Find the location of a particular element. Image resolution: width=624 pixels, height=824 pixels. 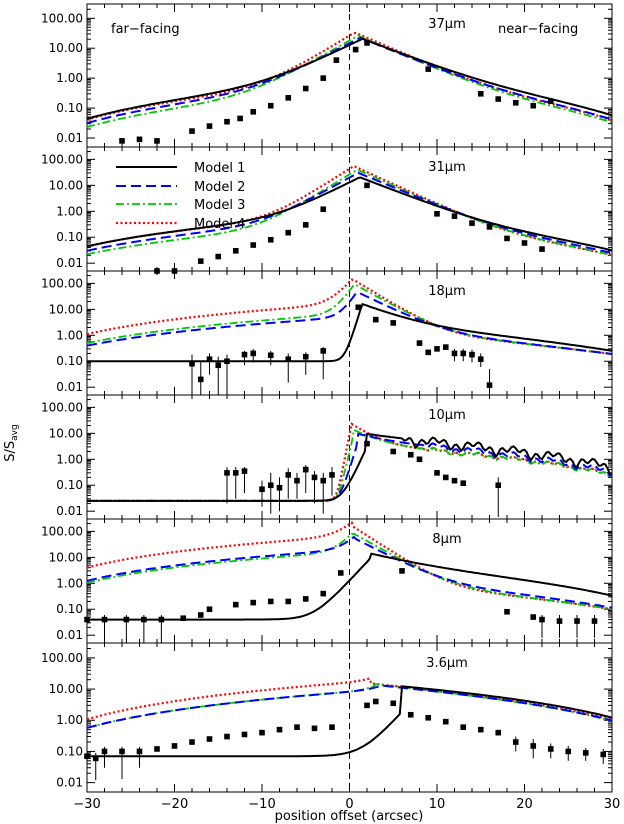

y-axis-label-main: S/S is located at coordinates (10, 451).